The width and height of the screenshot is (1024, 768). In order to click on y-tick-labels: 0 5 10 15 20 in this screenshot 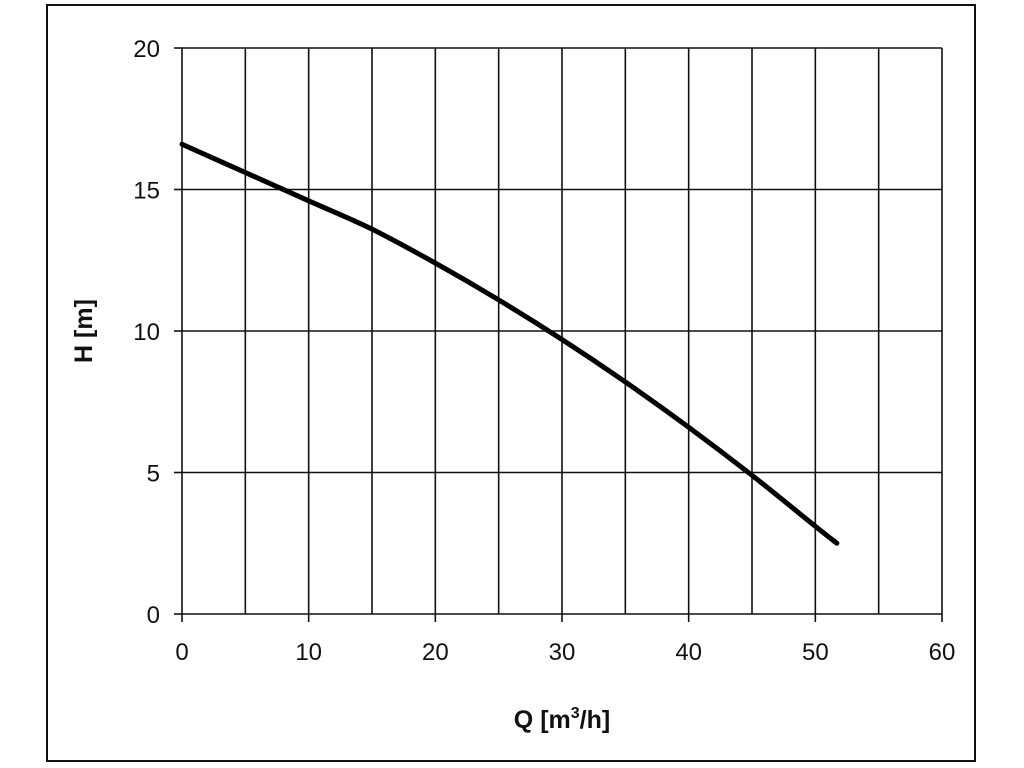, I will do `click(146, 332)`.